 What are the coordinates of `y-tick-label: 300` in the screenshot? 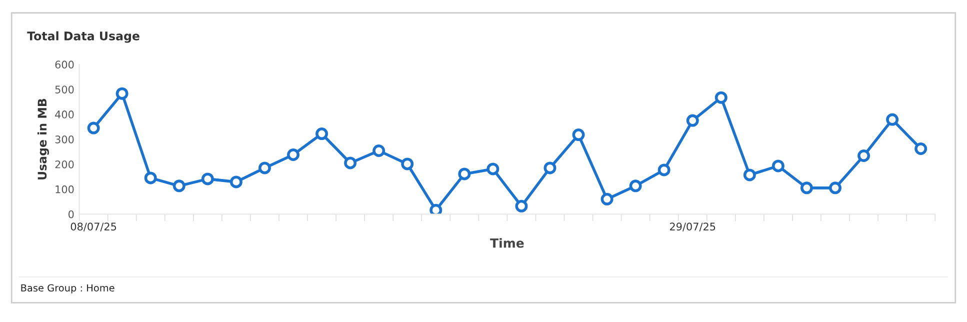 It's located at (64, 139).